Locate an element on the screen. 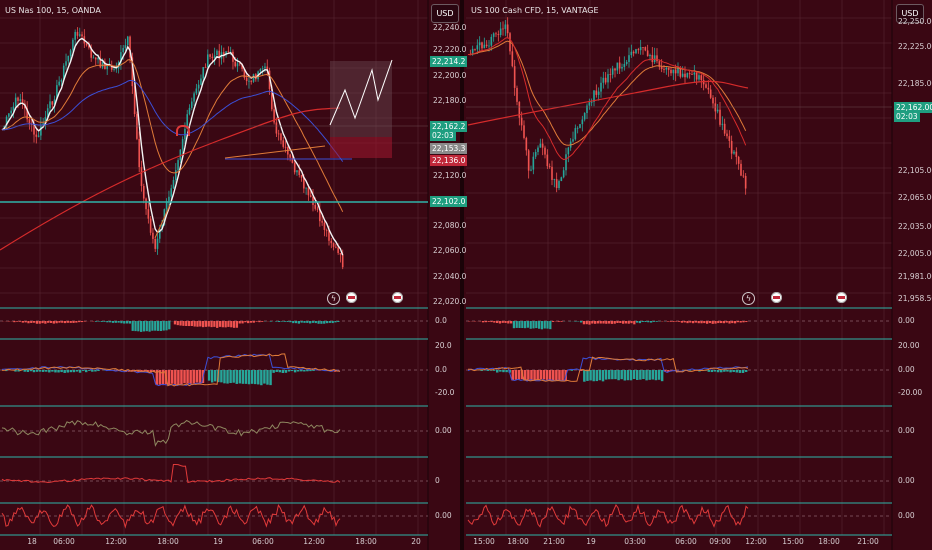  time-axis-label: 15:00 is located at coordinates (793, 541).